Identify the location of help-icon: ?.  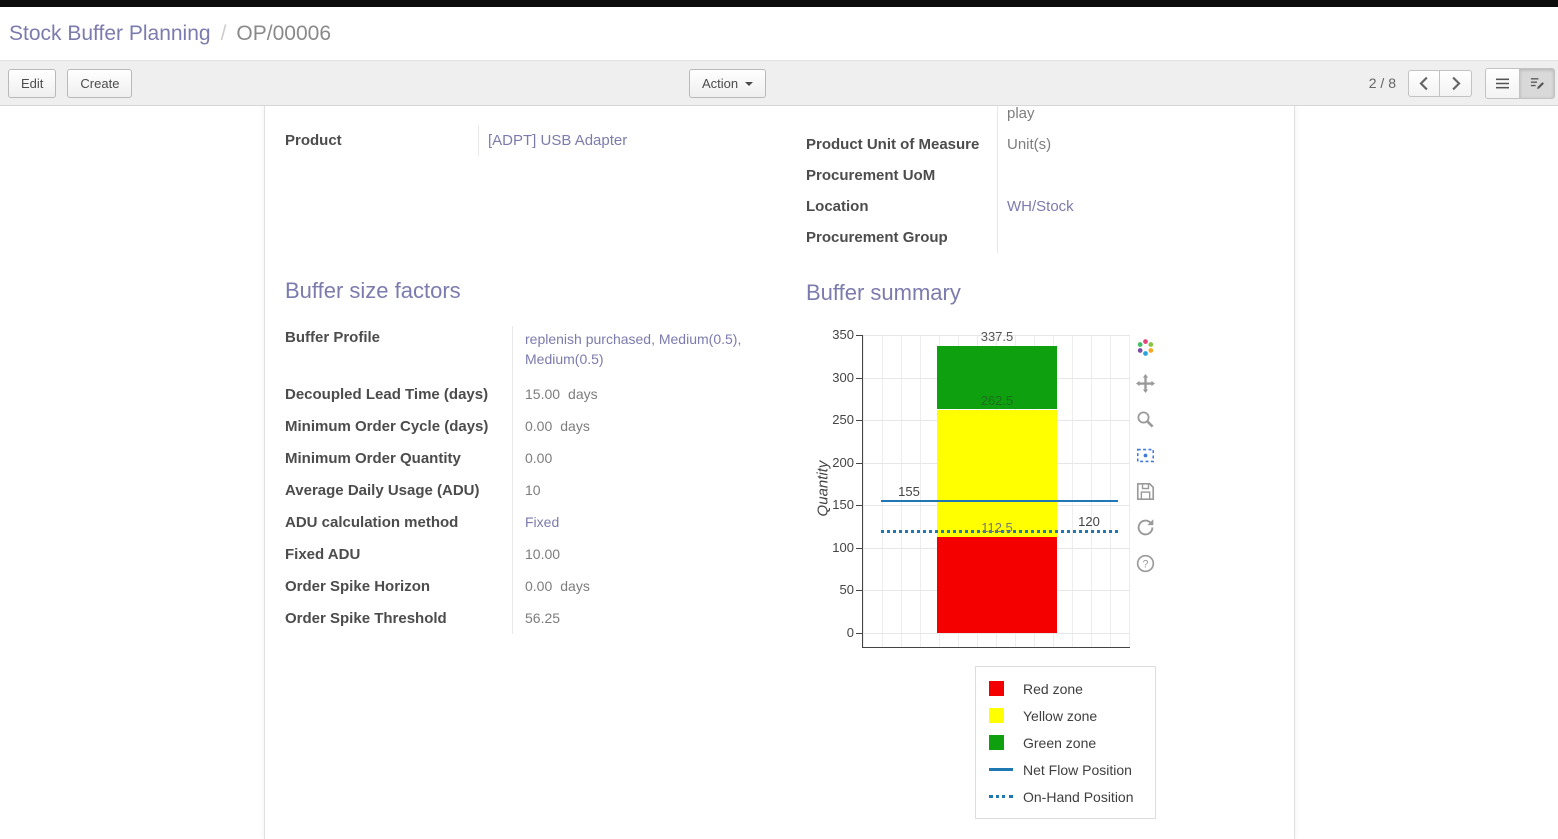
(1145, 563).